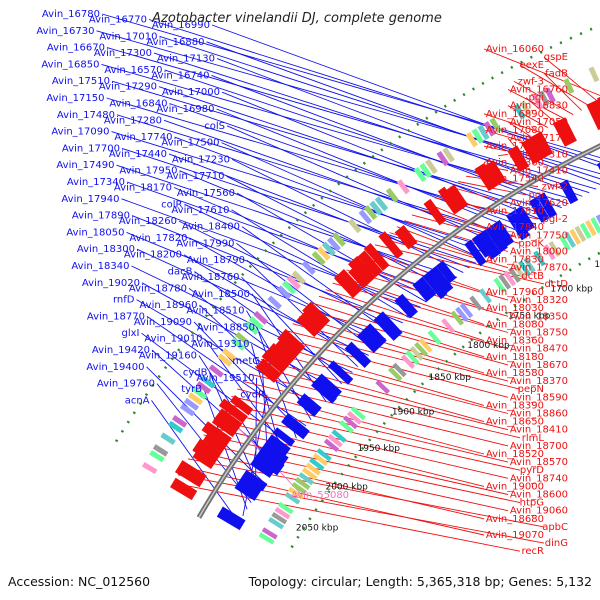  What do you see at coordinates (246, 361) in the screenshot?
I see `gene-label-left: metG` at bounding box center [246, 361].